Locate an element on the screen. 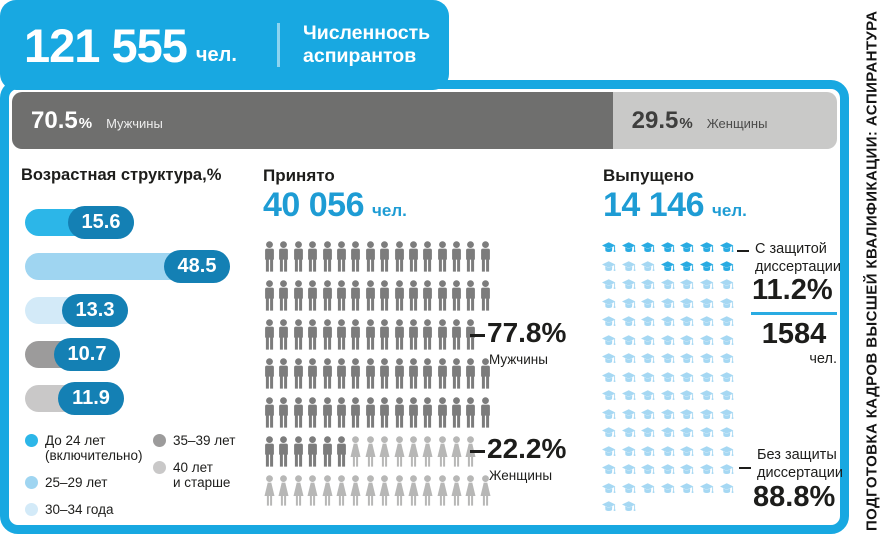 The image size is (893, 542). graduated-count: 14 146 чел. is located at coordinates (675, 205).